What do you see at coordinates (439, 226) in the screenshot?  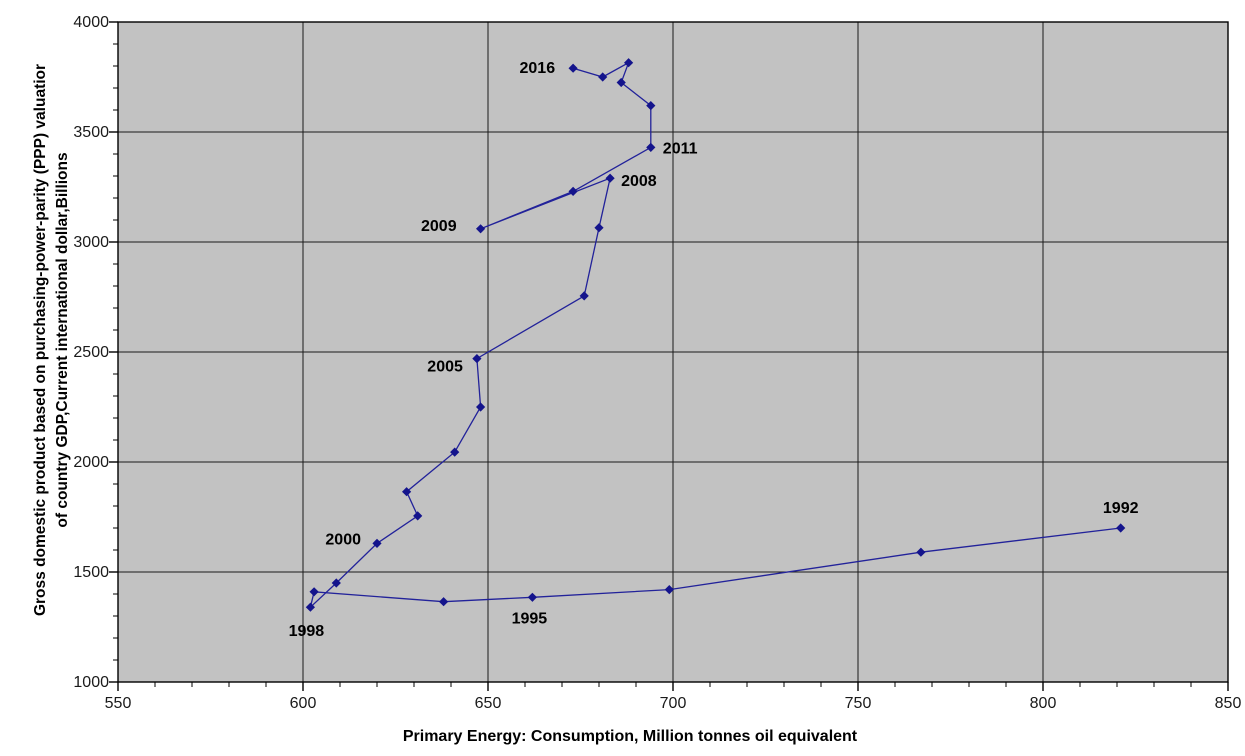 I see `year-label-2009: 2009` at bounding box center [439, 226].